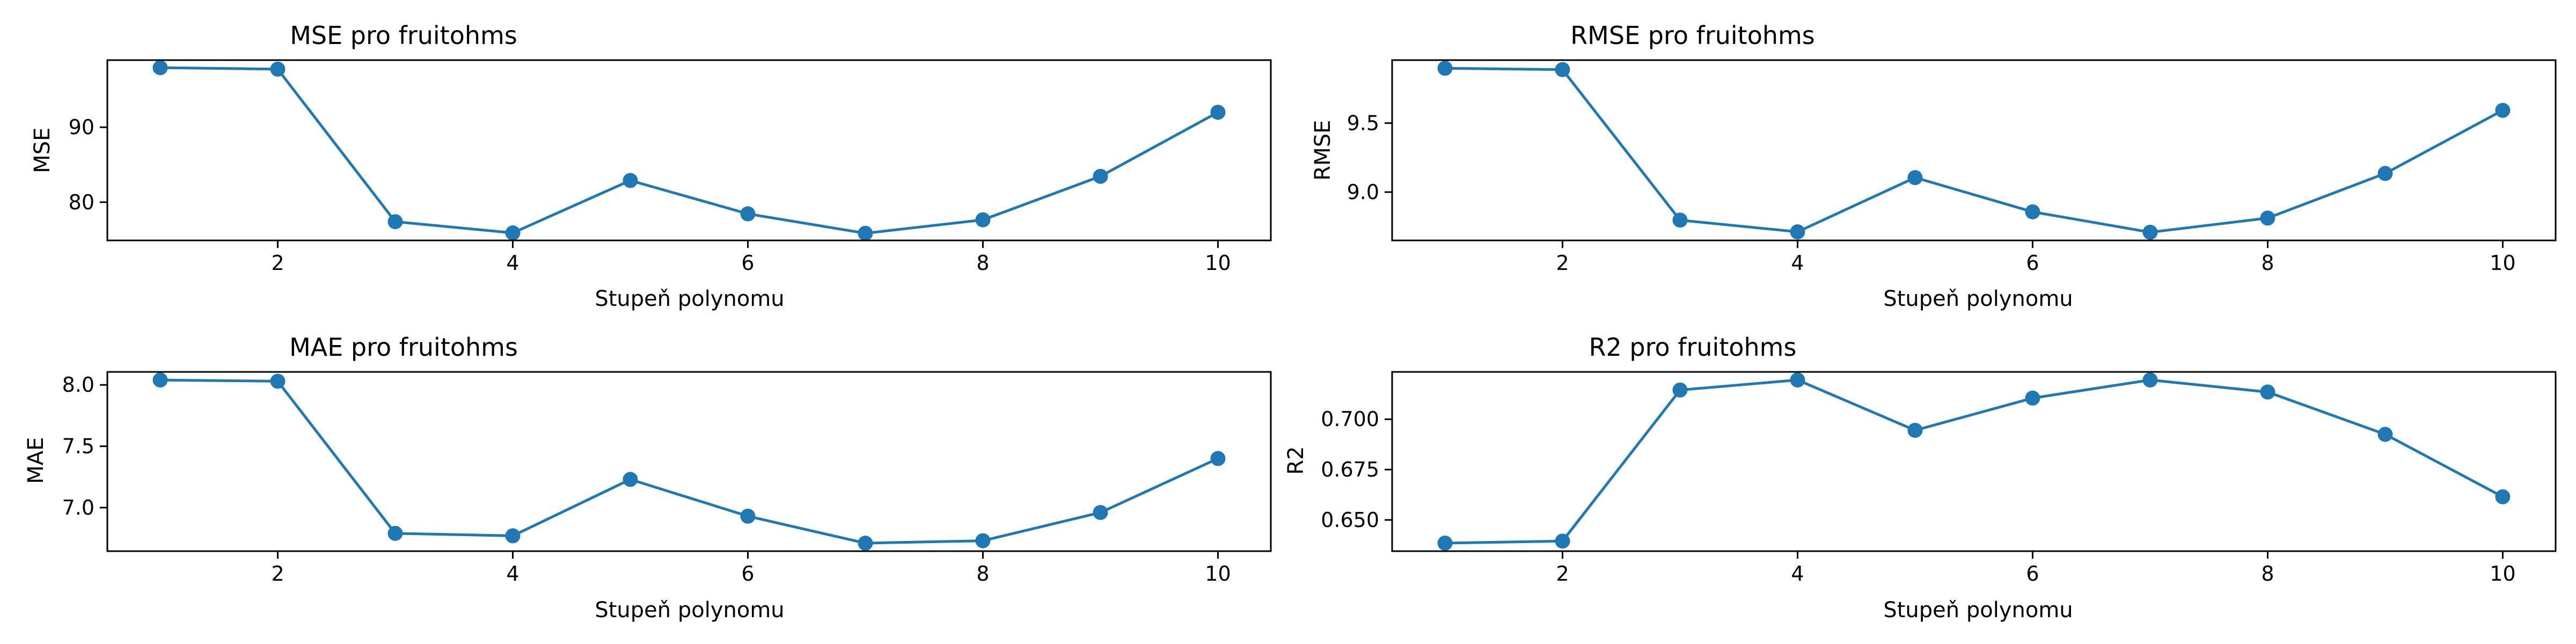  What do you see at coordinates (78, 507) in the screenshot?
I see `y-tick-label: 7.0` at bounding box center [78, 507].